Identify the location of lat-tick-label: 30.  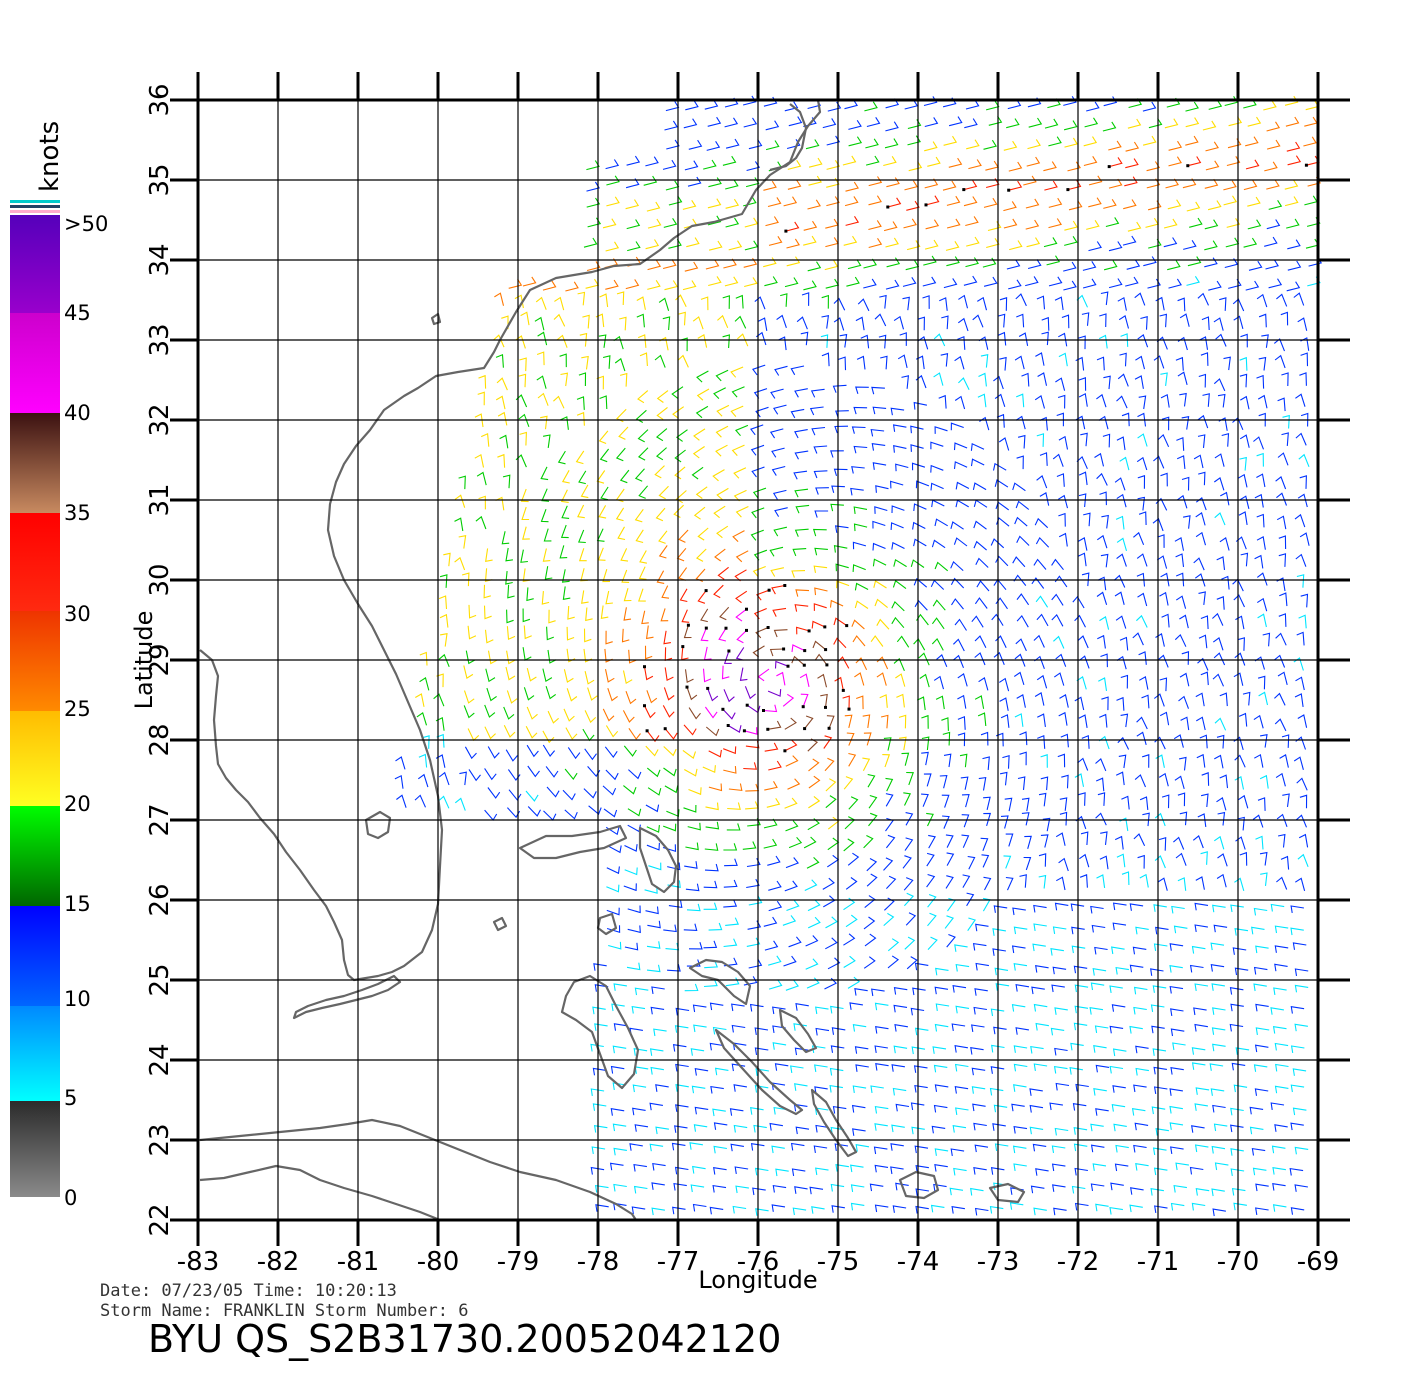
(160, 579).